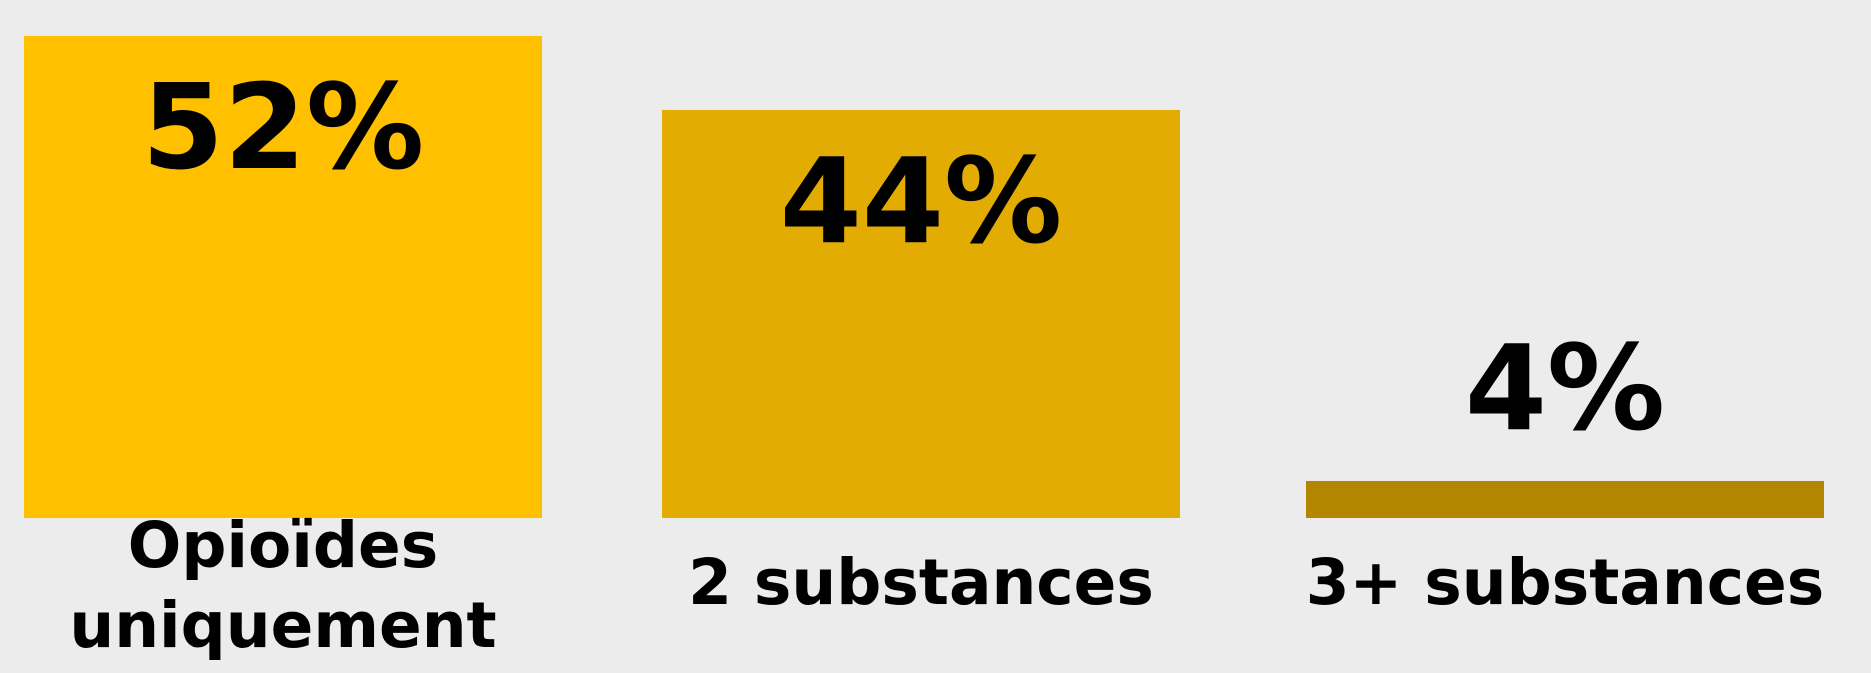 The width and height of the screenshot is (1871, 673). Describe the element at coordinates (1565, 582) in the screenshot. I see `category-label-3: 3+ substances` at that location.